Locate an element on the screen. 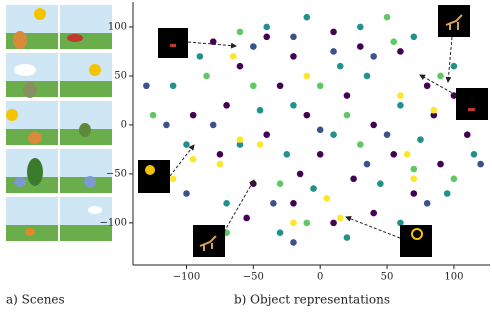  y-tick-label: −50 is located at coordinates (116, 173).